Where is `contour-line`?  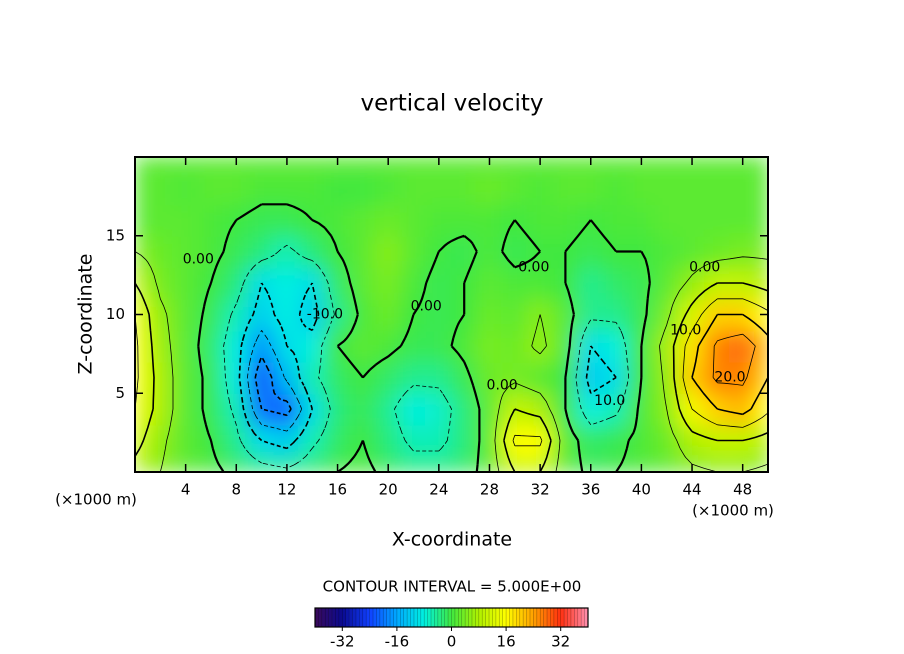 contour-line is located at coordinates (275, 381).